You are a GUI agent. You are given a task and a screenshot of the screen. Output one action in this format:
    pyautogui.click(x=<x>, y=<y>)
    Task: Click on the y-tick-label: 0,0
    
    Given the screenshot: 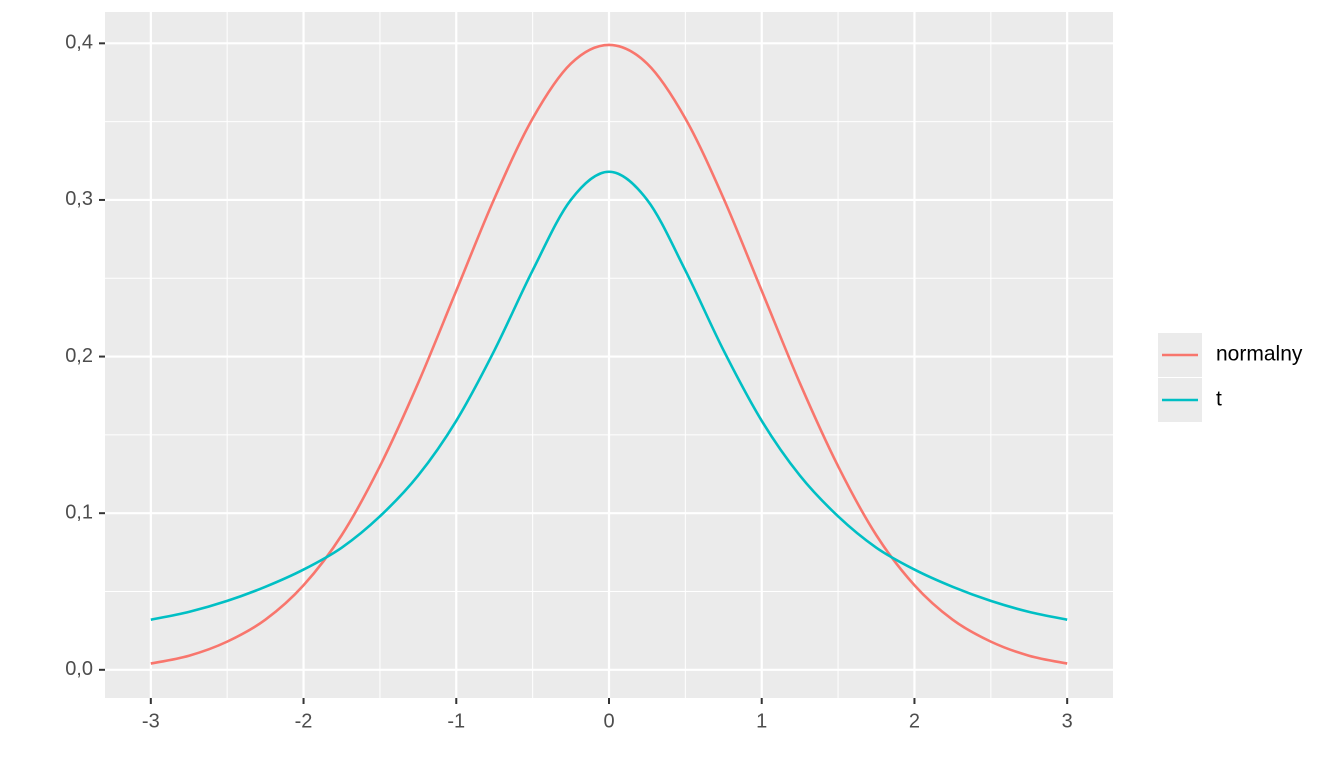 What is the action you would take?
    pyautogui.click(x=79, y=669)
    